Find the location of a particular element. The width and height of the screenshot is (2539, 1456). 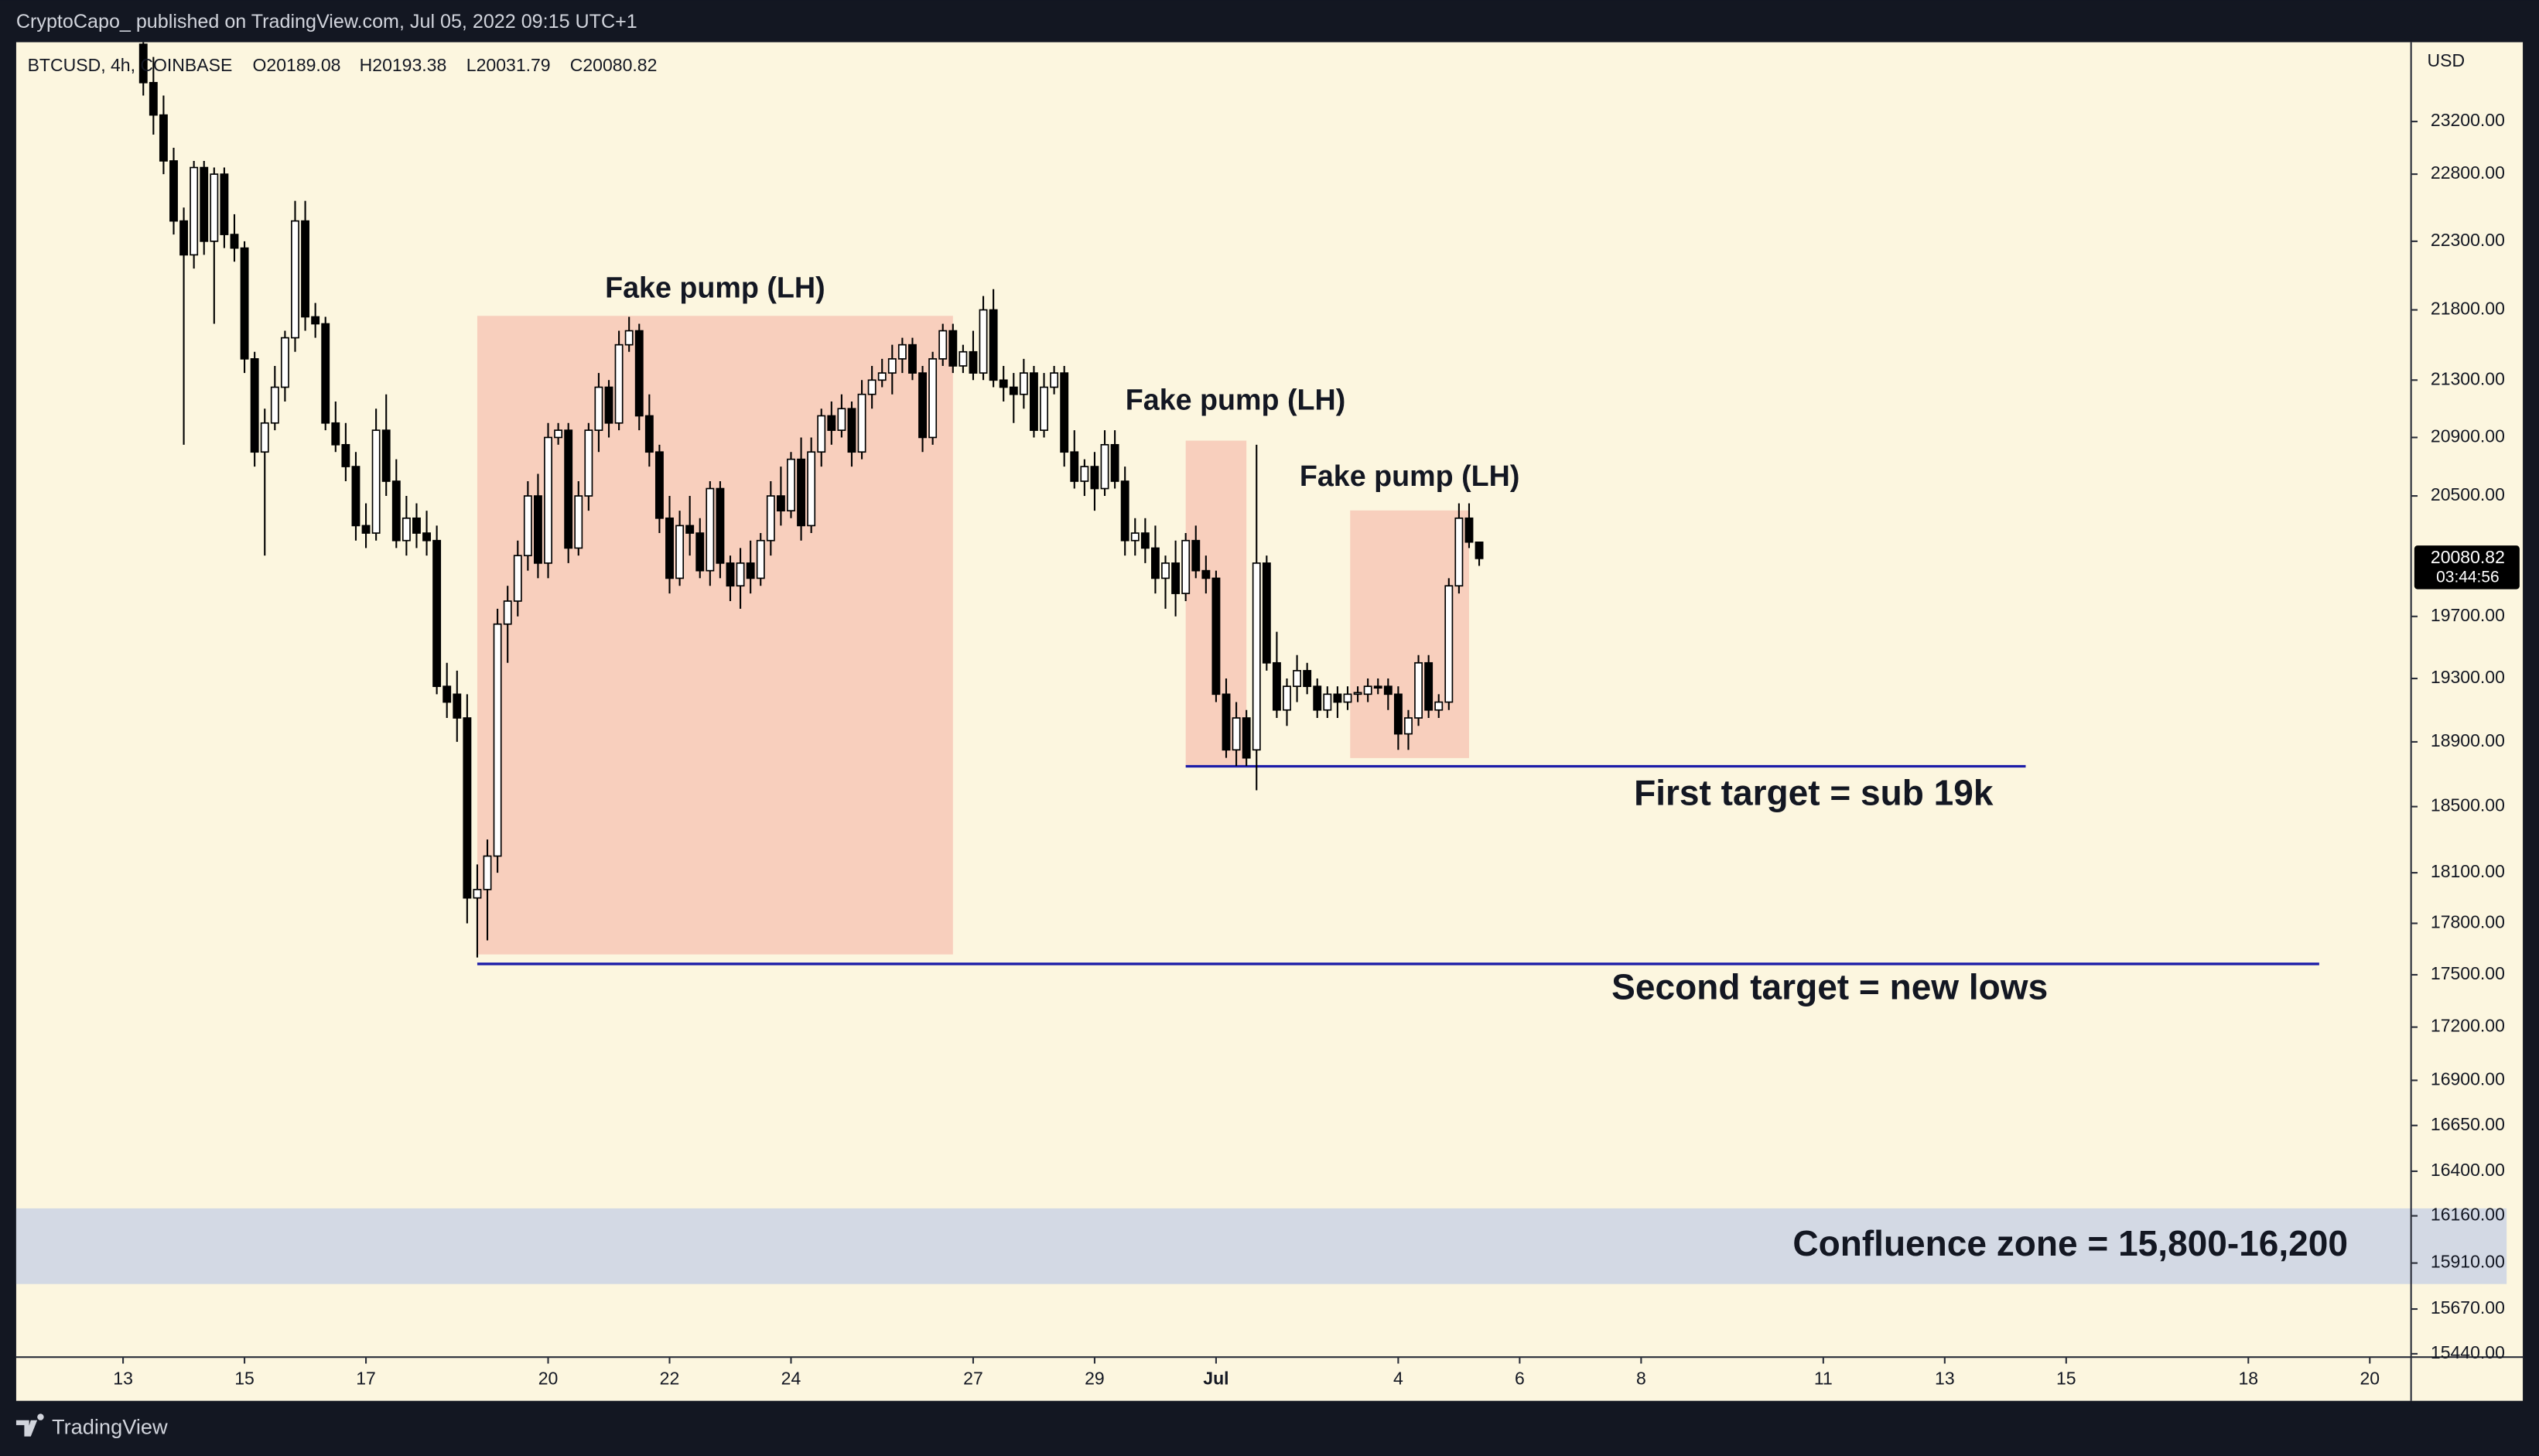

x-tick-label: 4 is located at coordinates (1398, 1379).